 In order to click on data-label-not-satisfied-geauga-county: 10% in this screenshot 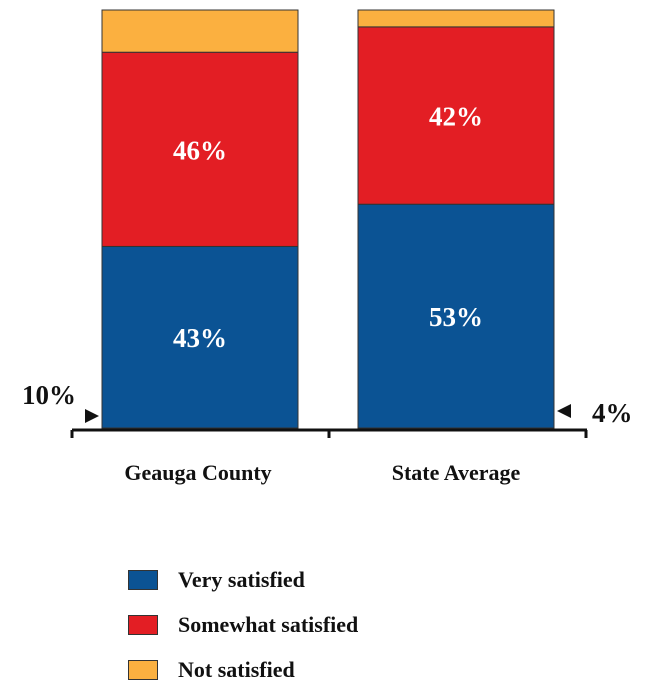, I will do `click(49, 395)`.